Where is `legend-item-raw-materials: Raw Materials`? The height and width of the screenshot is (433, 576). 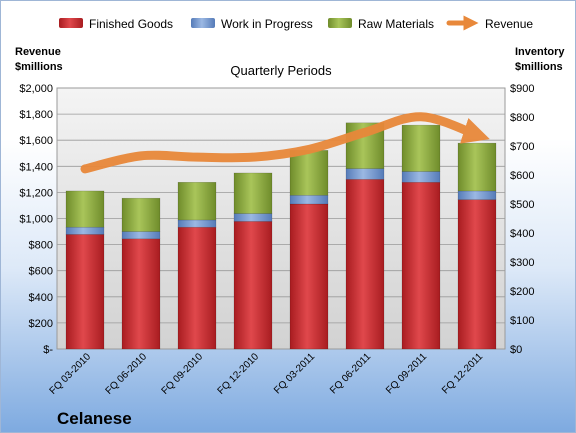
legend-item-raw-materials: Raw Materials is located at coordinates (381, 24).